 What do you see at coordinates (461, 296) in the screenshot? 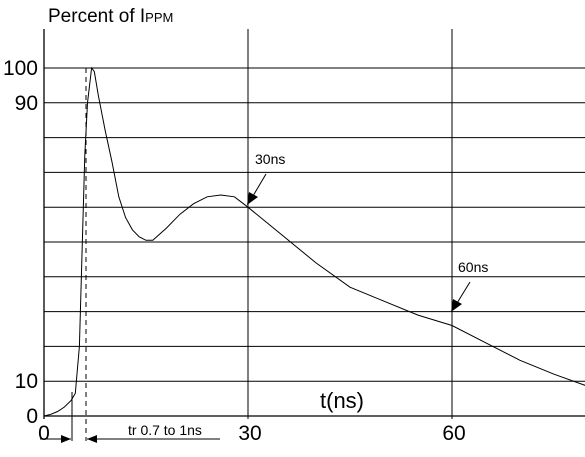
I see `annotation-60ns-arrow` at bounding box center [461, 296].